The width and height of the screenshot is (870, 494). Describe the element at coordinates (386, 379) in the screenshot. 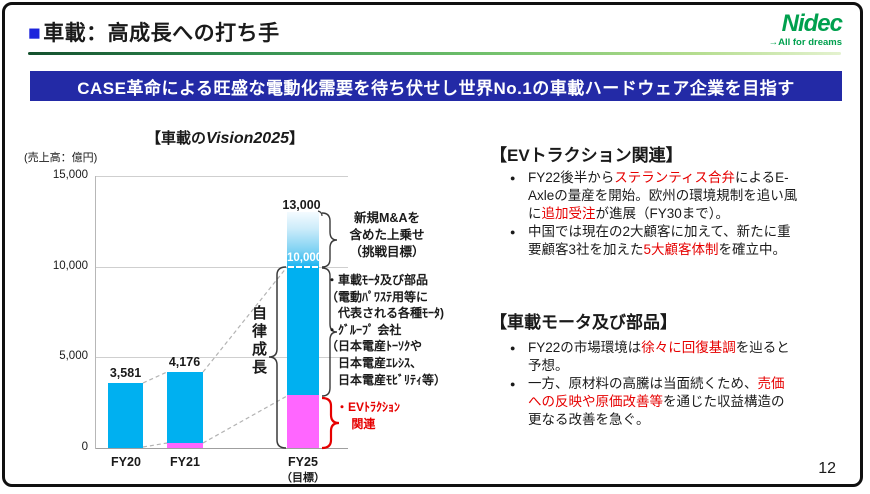

I see `annotation-line: 日本電産ﾓﾋﾞﾘﾃｨ等）` at that location.